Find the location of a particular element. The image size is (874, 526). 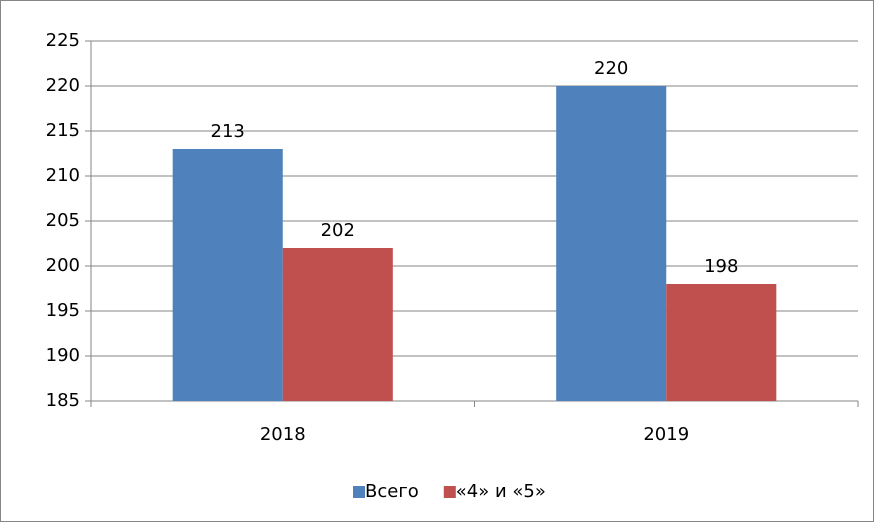

data-label: 220 is located at coordinates (611, 68).